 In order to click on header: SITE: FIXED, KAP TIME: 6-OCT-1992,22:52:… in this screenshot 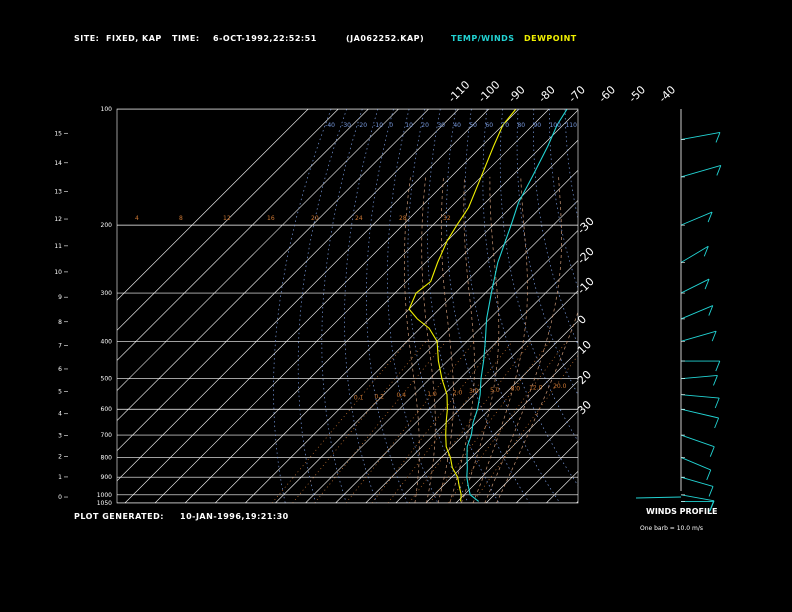, I will do `click(325, 38)`.